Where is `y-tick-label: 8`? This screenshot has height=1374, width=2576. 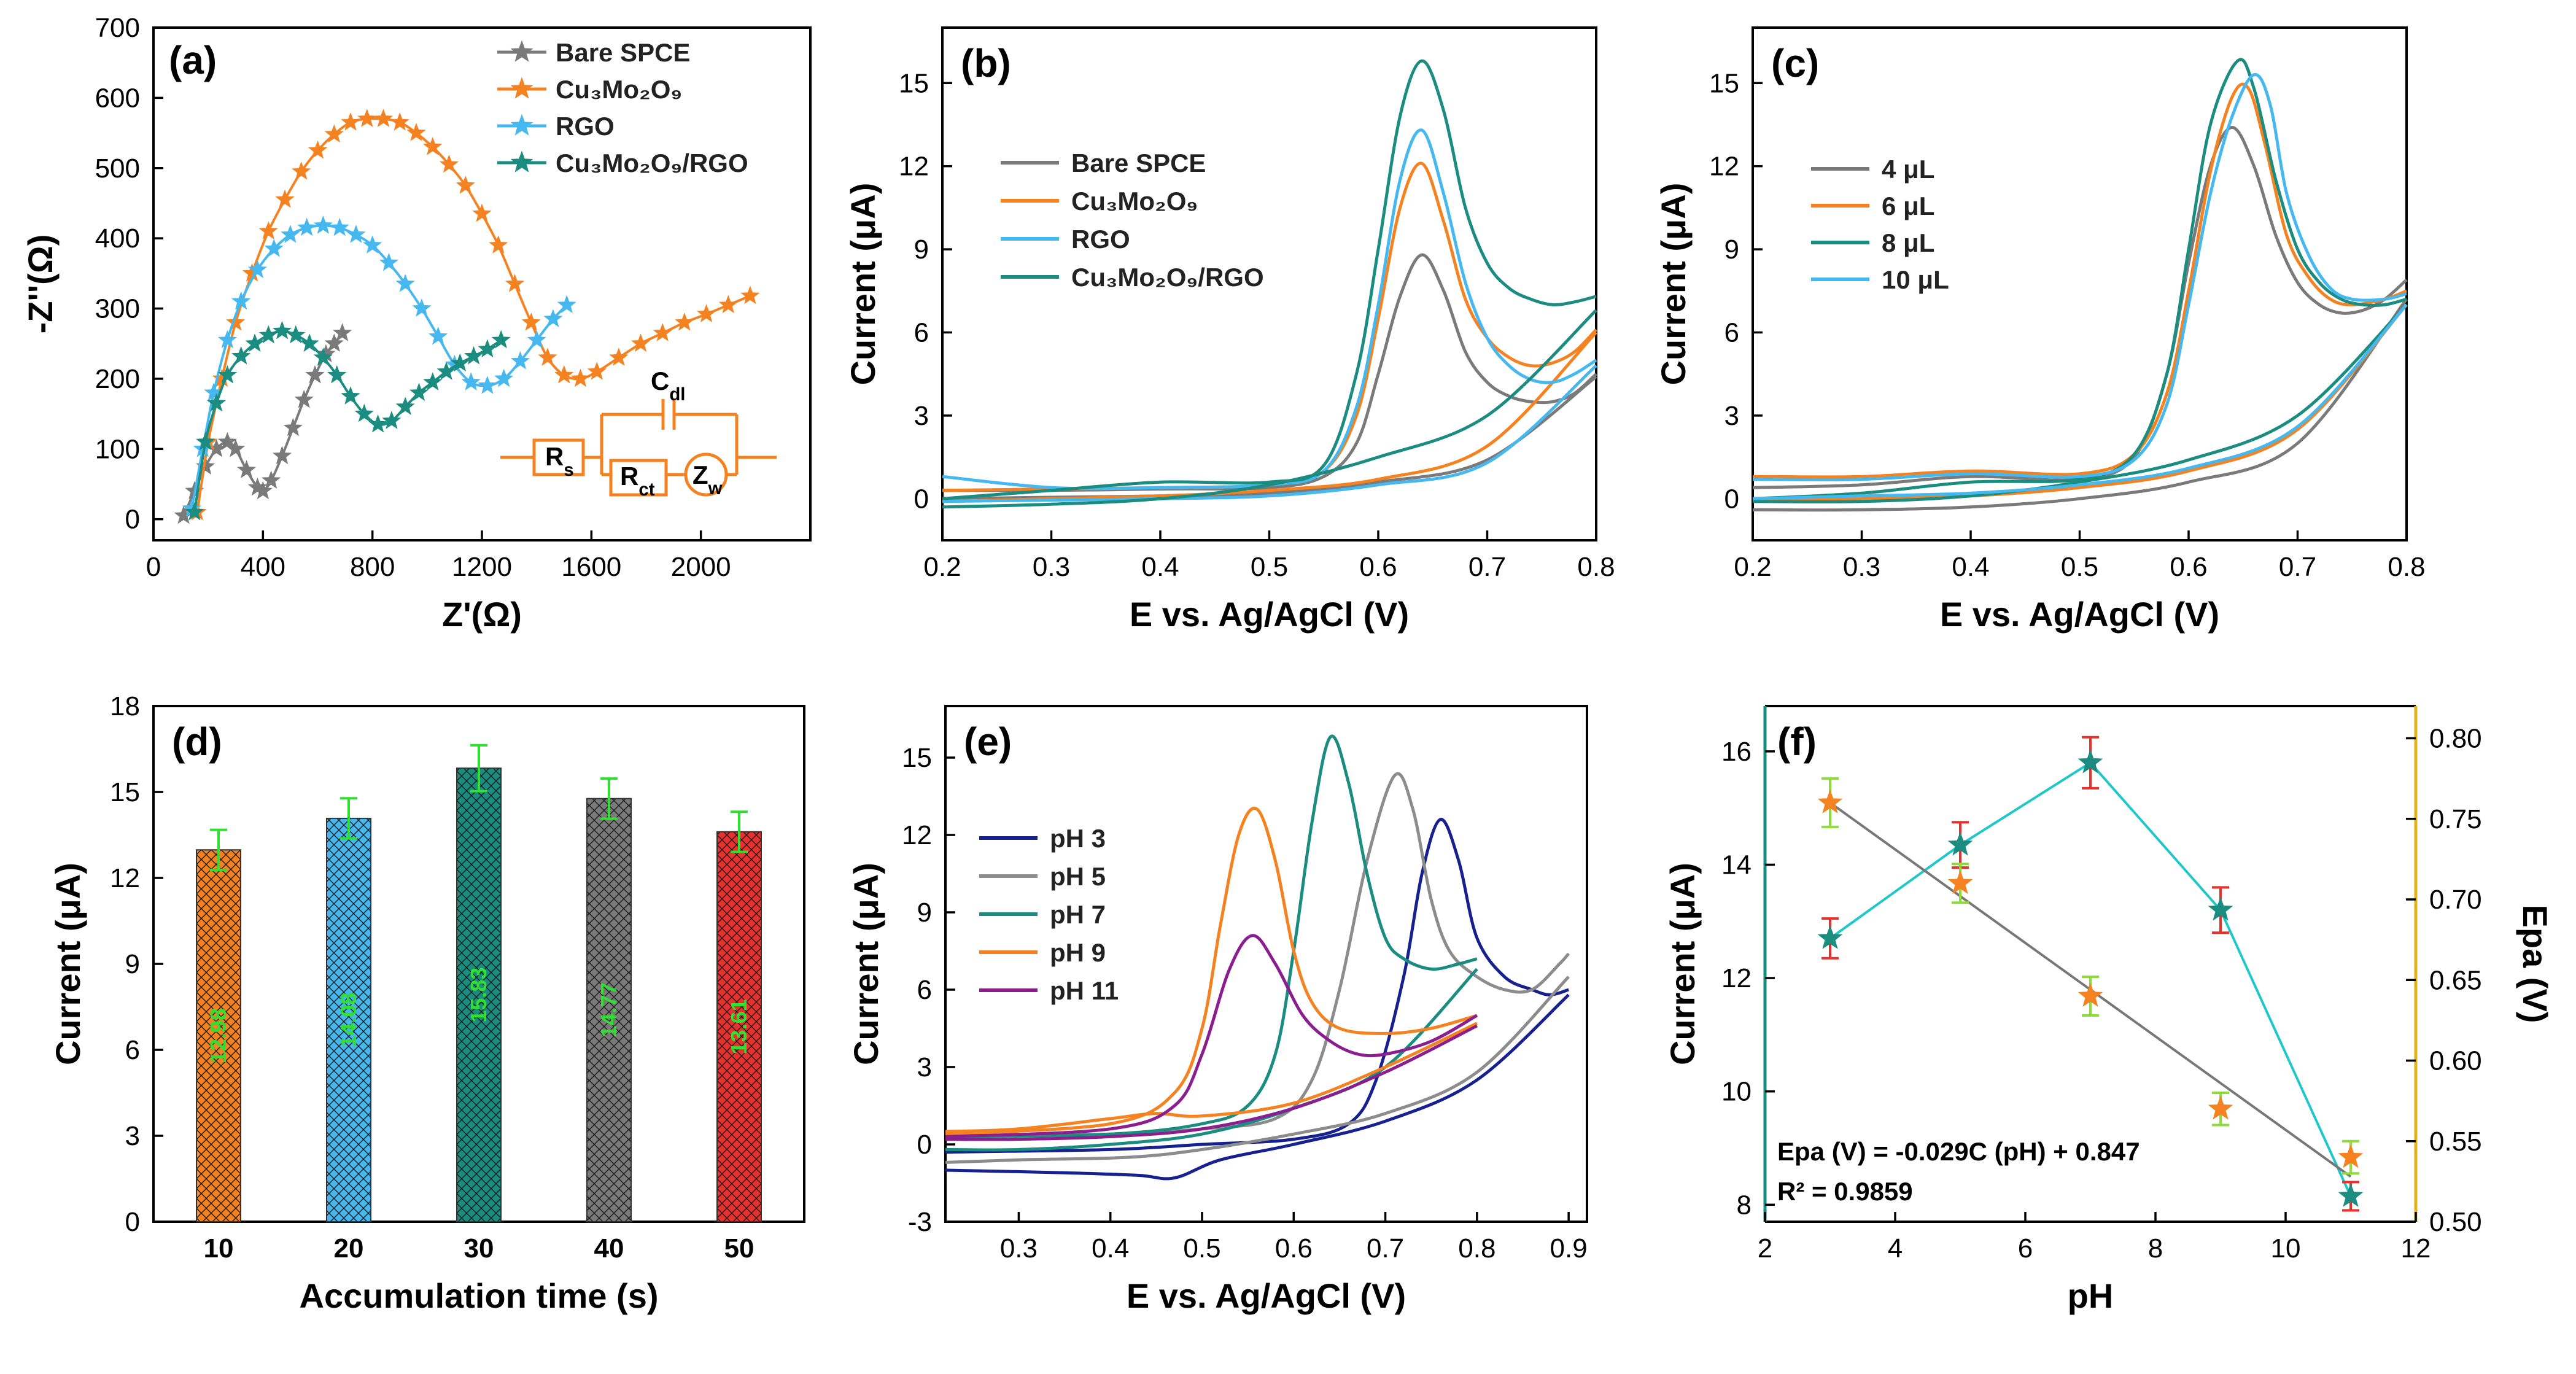
y-tick-label: 8 is located at coordinates (1744, 1205).